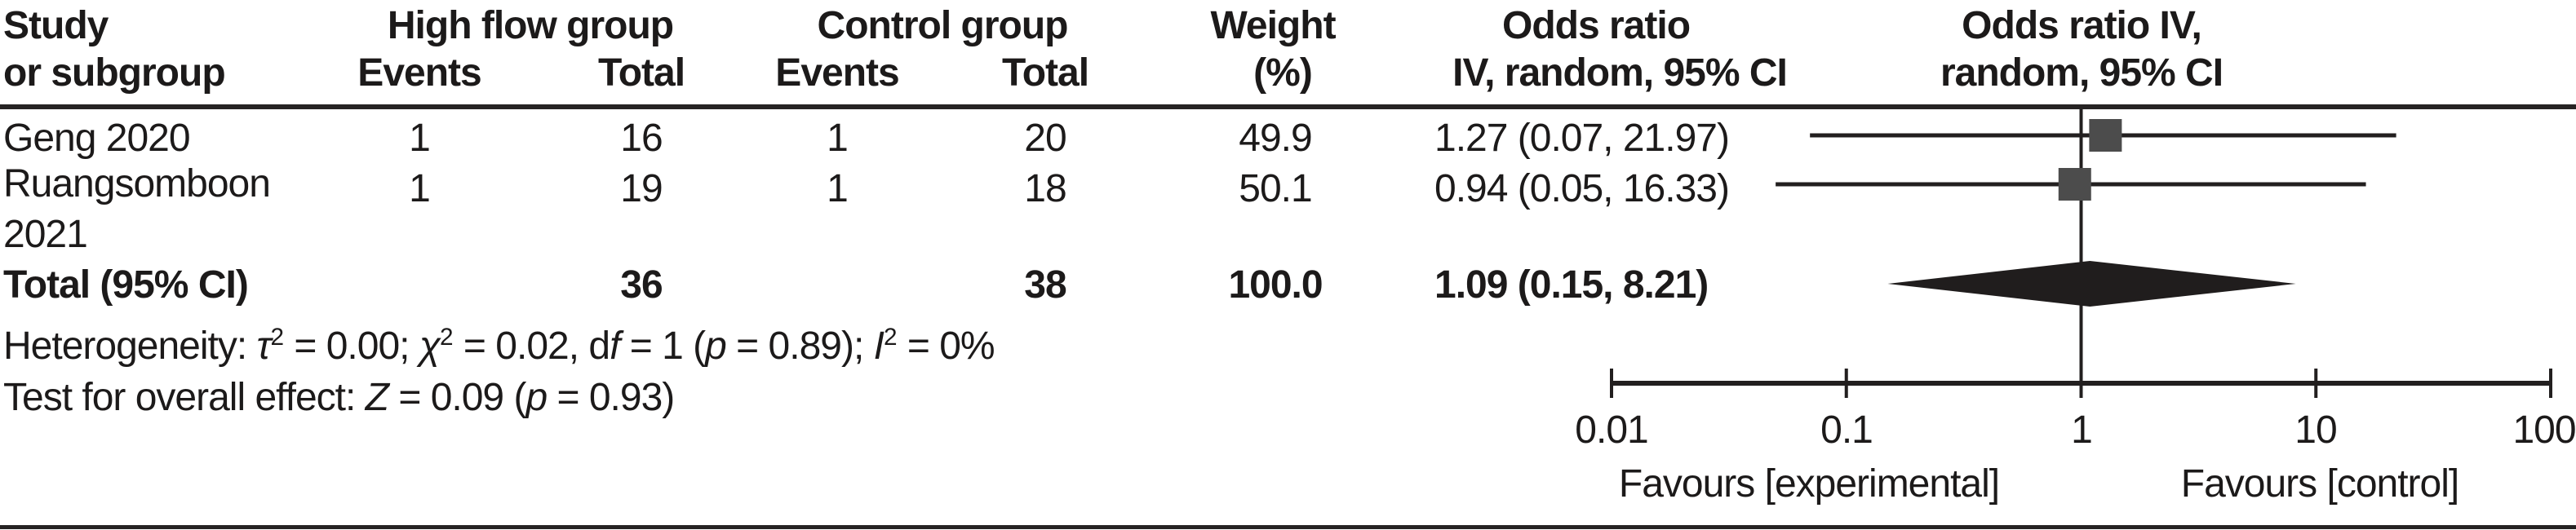  Describe the element at coordinates (611, 397) in the screenshot. I see `stat-segment: = 0.93)` at that location.